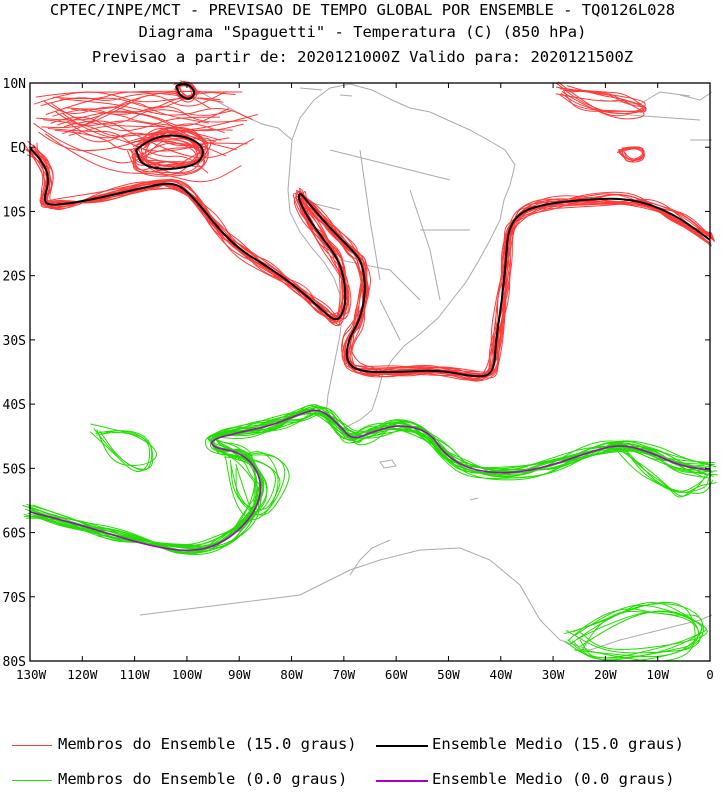  Describe the element at coordinates (31, 674) in the screenshot. I see `lon-label: 130W` at that location.